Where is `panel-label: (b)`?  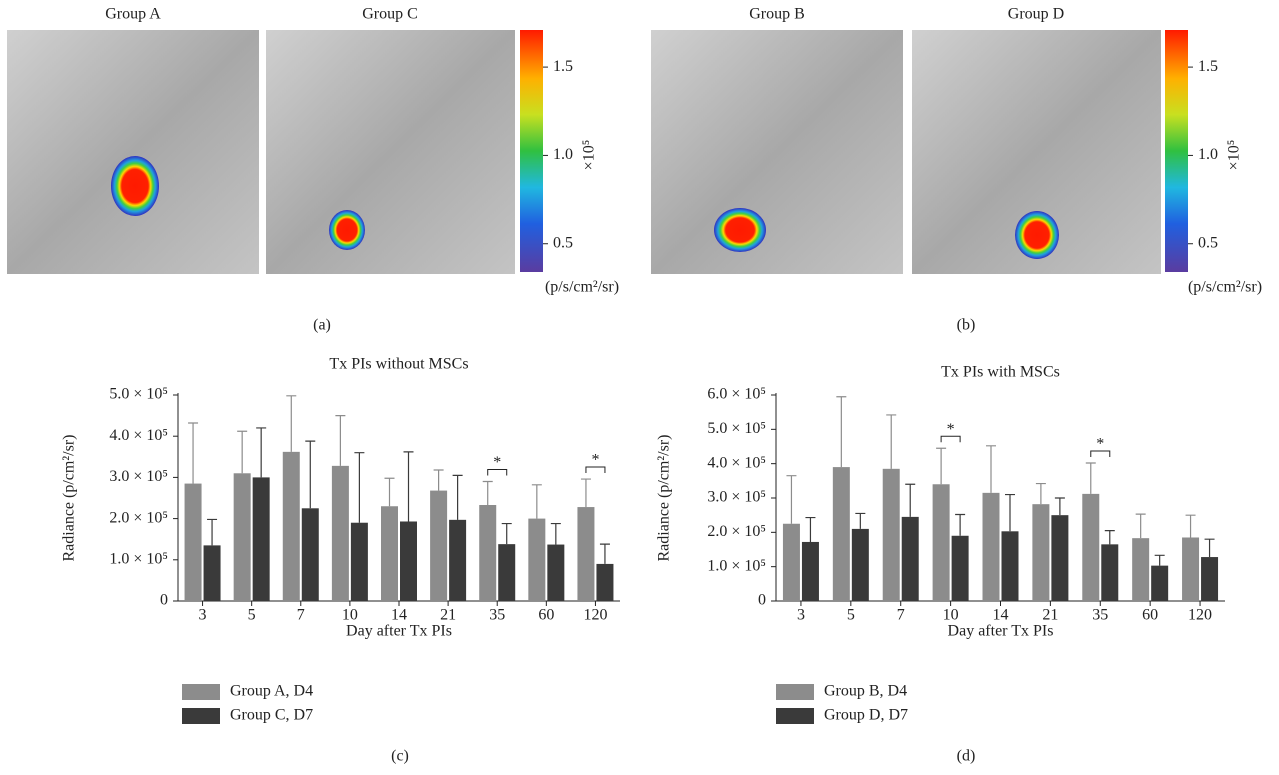 panel-label: (b) is located at coordinates (966, 325).